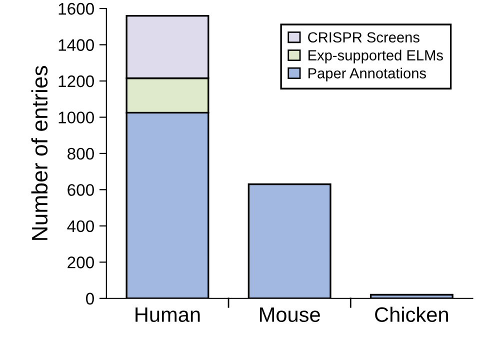 The width and height of the screenshot is (495, 341). What do you see at coordinates (76, 8) in the screenshot?
I see `y-tick-label: 1600` at bounding box center [76, 8].